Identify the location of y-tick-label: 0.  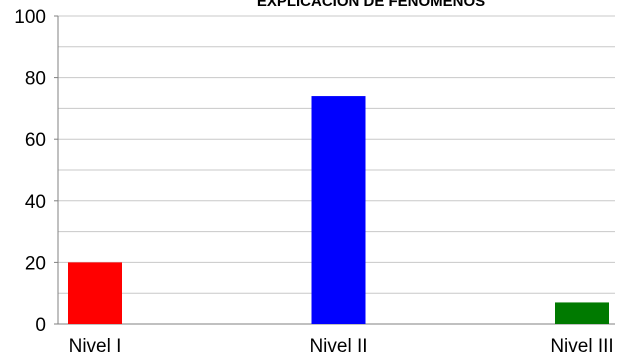
(40, 325).